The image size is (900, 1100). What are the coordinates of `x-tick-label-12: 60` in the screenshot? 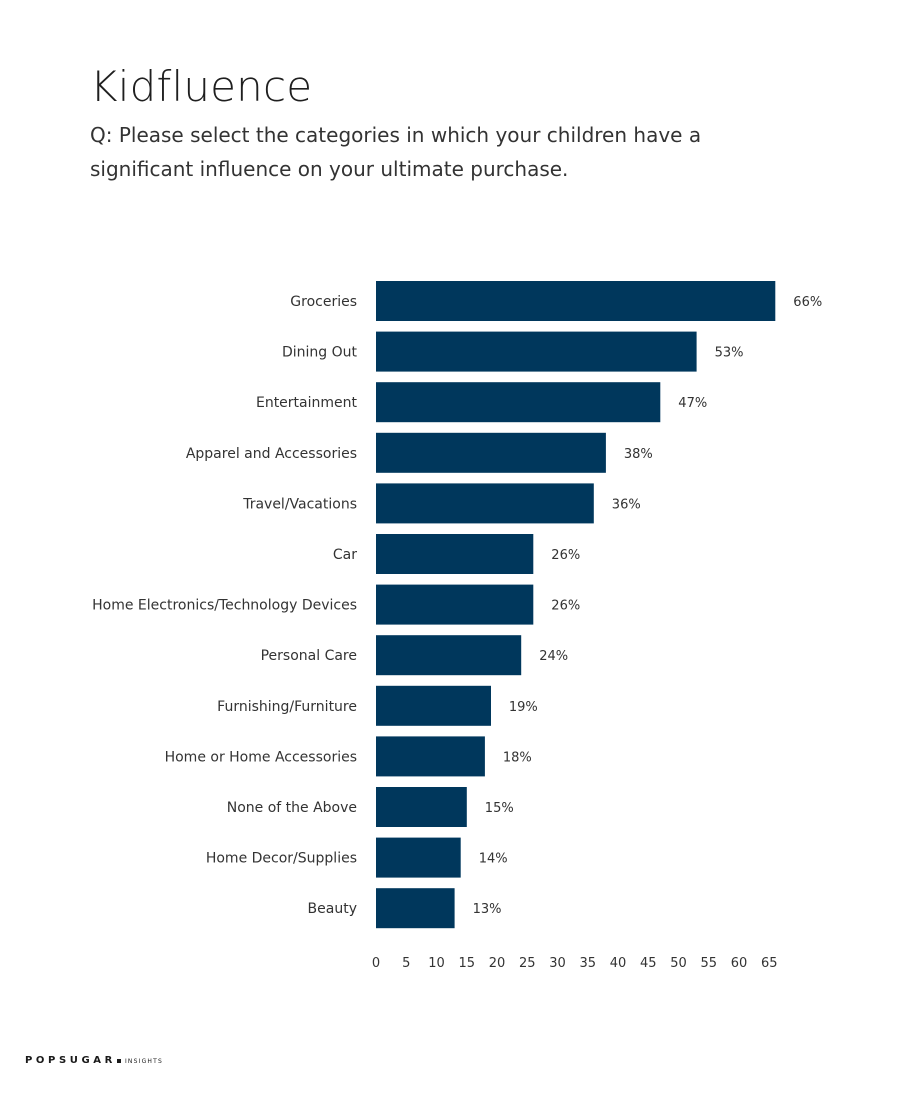 It's located at (739, 963).